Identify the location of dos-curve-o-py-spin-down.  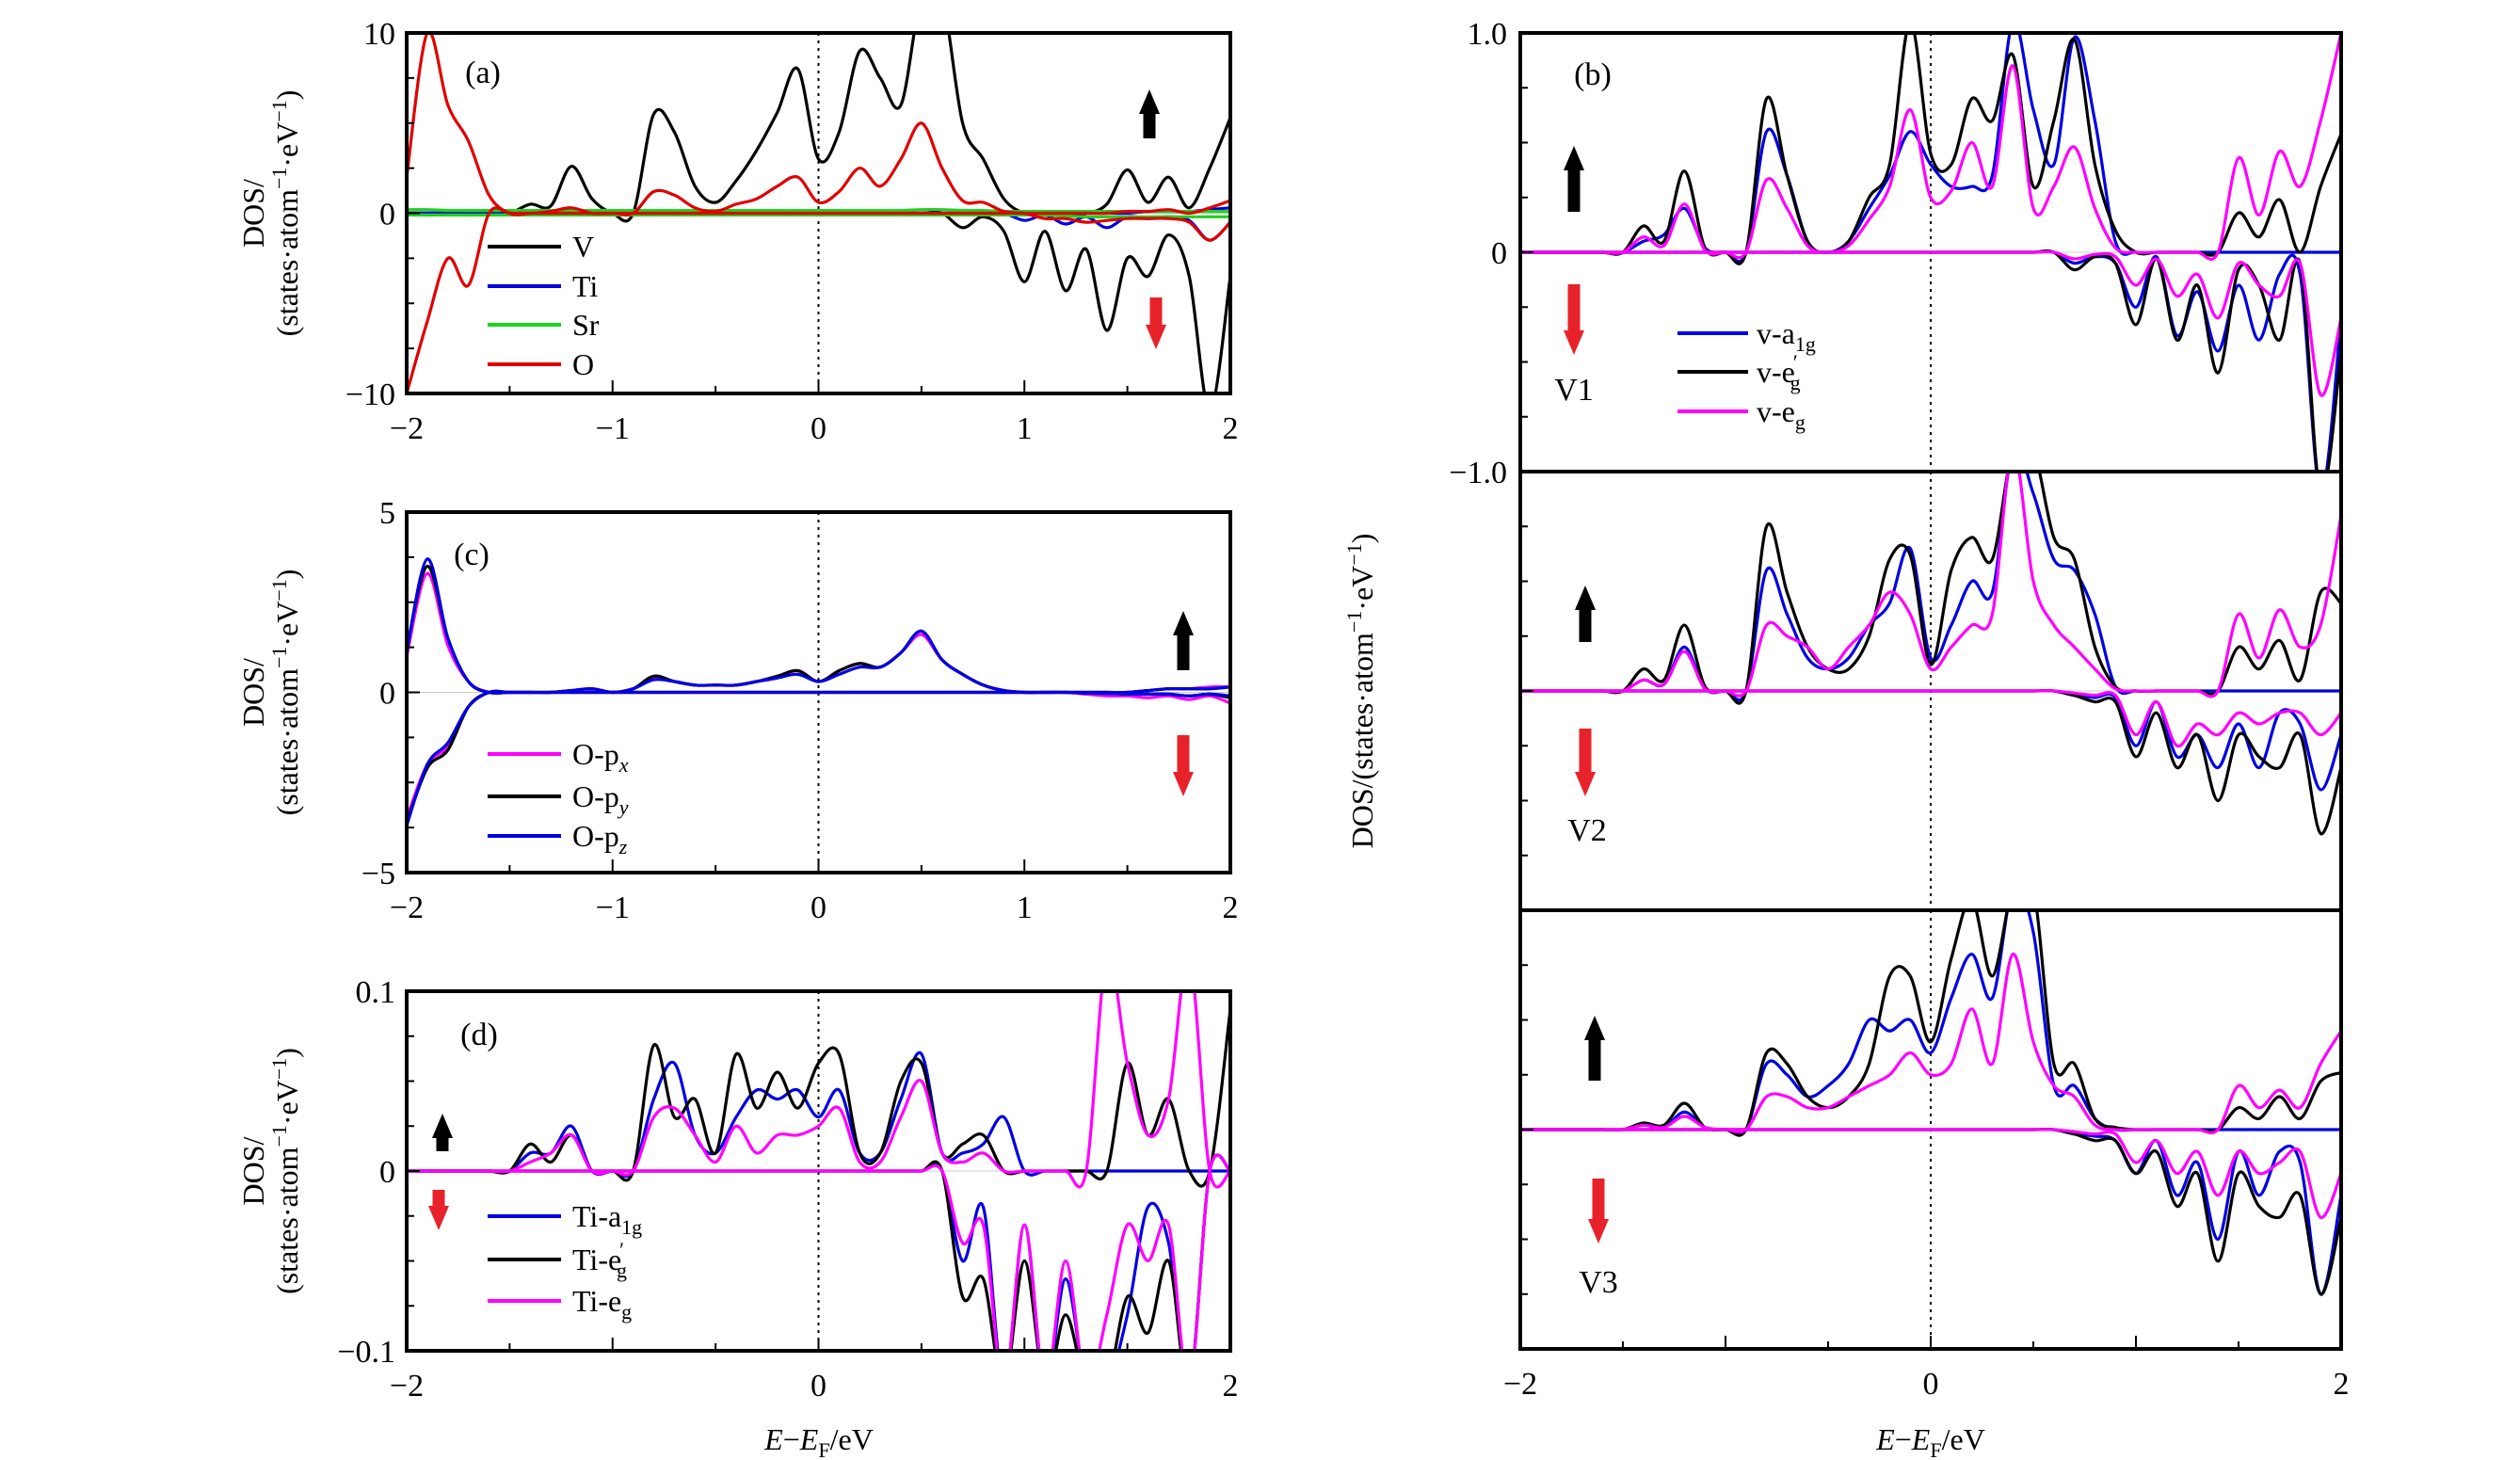
(818, 756).